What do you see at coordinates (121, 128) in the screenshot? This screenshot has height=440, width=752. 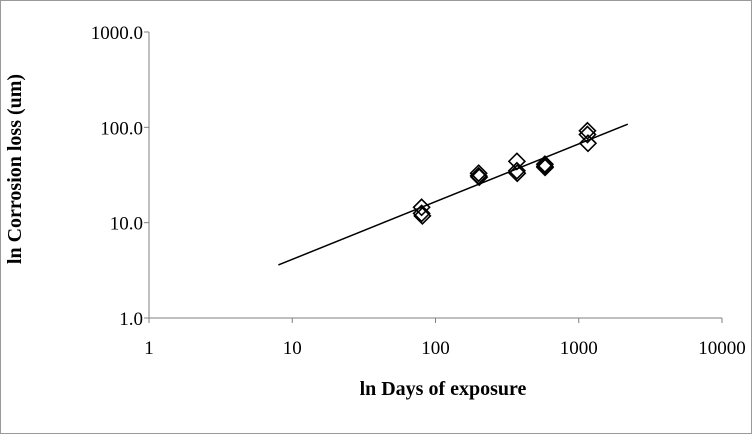 I see `y-tick-label: 100.0` at bounding box center [121, 128].